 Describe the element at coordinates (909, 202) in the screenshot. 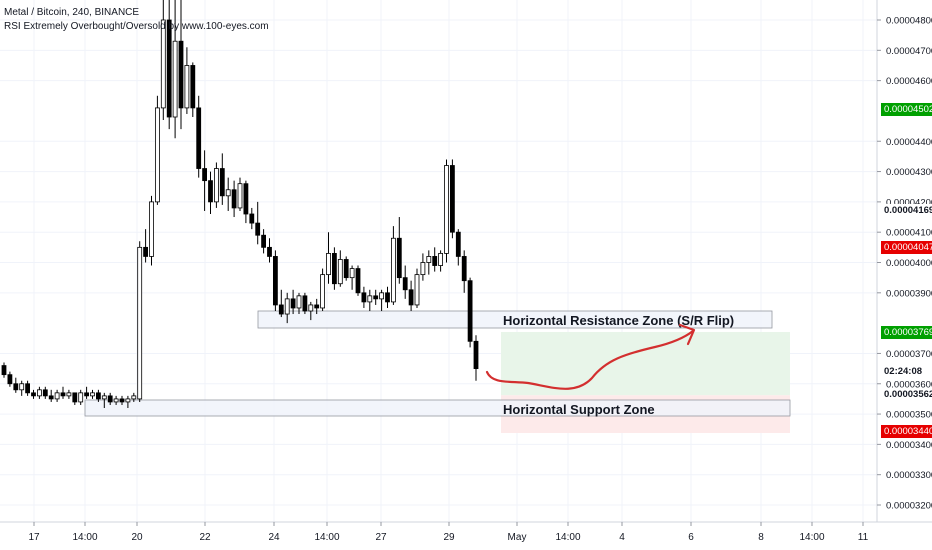

I see `price-tick-label: 0.00004200` at that location.